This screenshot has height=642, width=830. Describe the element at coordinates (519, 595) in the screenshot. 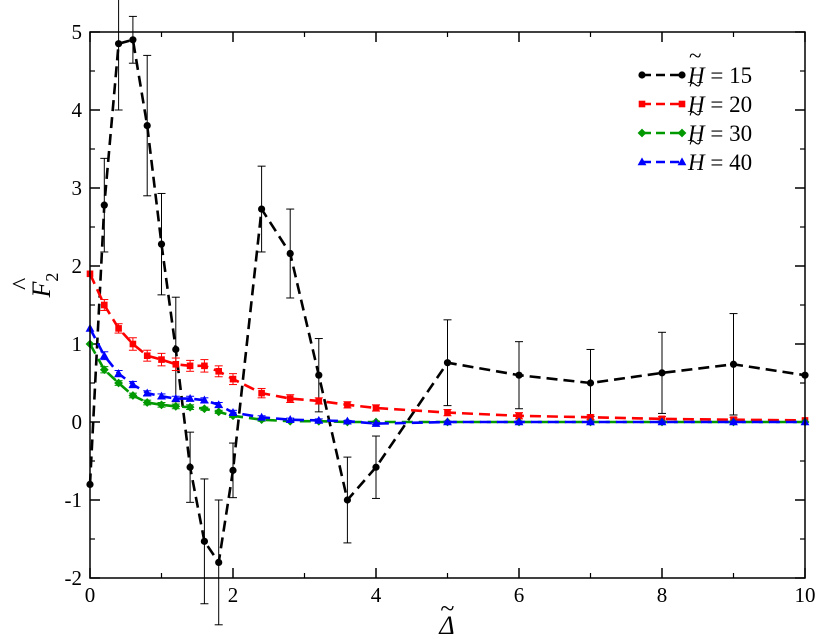

I see `x-tick-label: 6` at that location.